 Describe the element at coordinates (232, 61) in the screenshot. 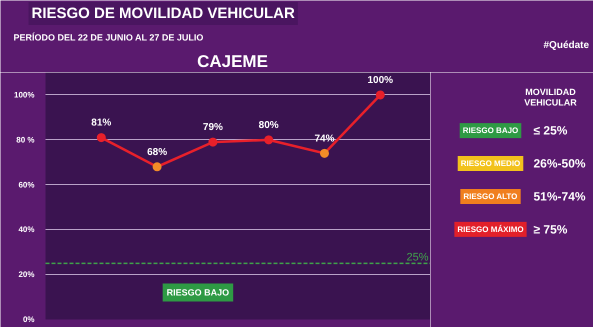

I see `text: CAJEME` at that location.